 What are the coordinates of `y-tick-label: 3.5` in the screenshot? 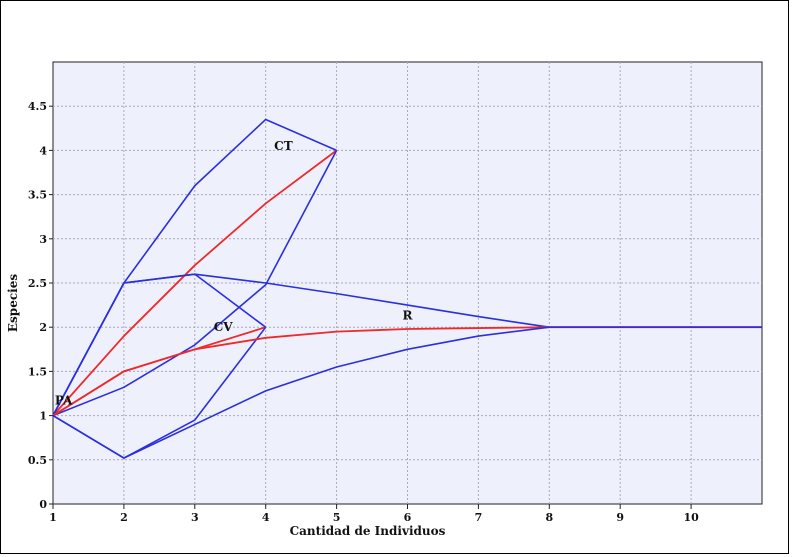 It's located at (37, 195).